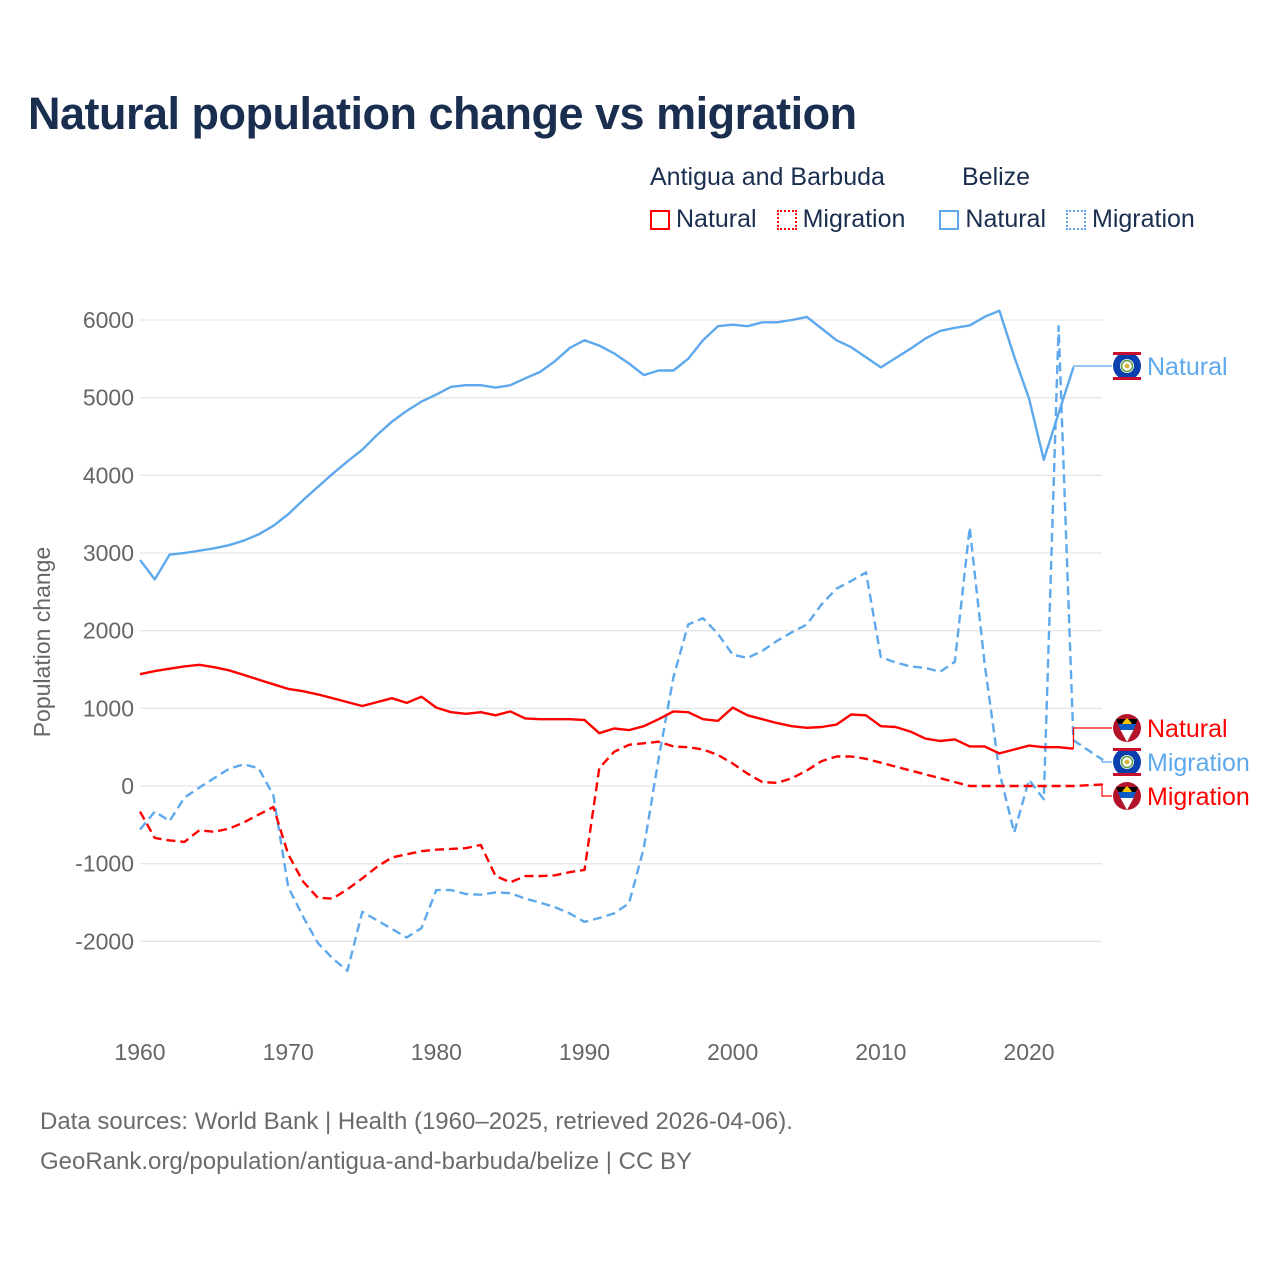 The width and height of the screenshot is (1280, 1280). Describe the element at coordinates (436, 1052) in the screenshot. I see `x-tick-label: 1980` at that location.